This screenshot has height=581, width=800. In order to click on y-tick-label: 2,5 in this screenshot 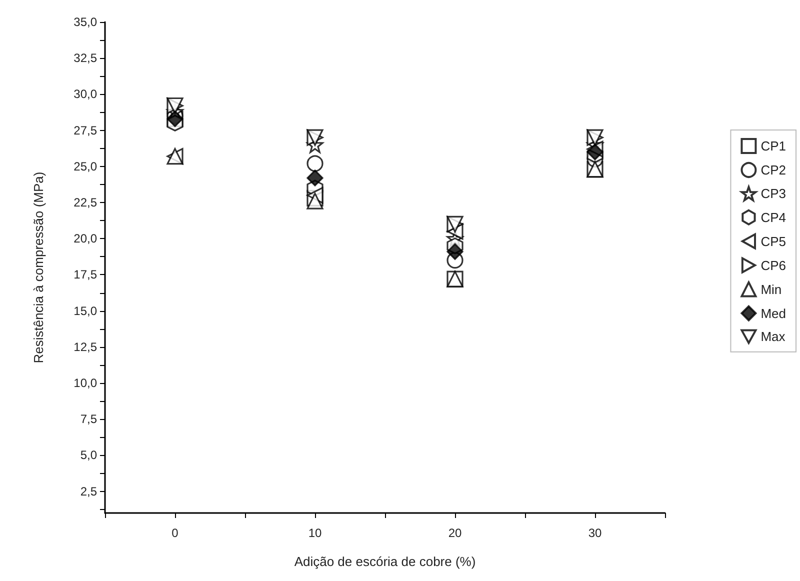, I will do `click(89, 491)`.